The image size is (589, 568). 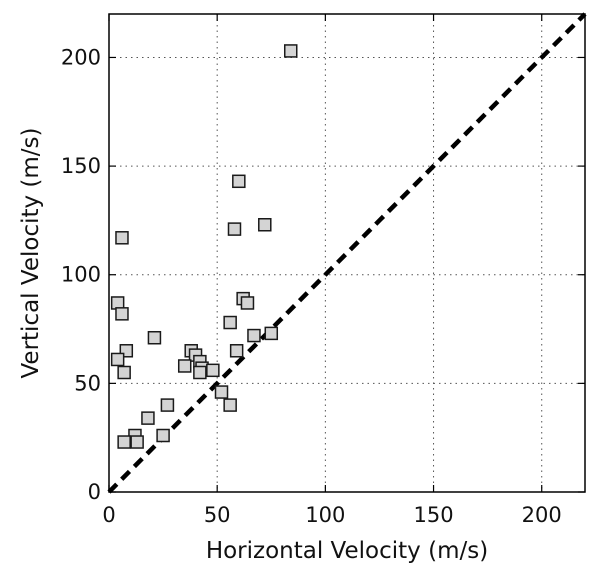 I want to click on x-tick-label: 50, so click(x=217, y=515).